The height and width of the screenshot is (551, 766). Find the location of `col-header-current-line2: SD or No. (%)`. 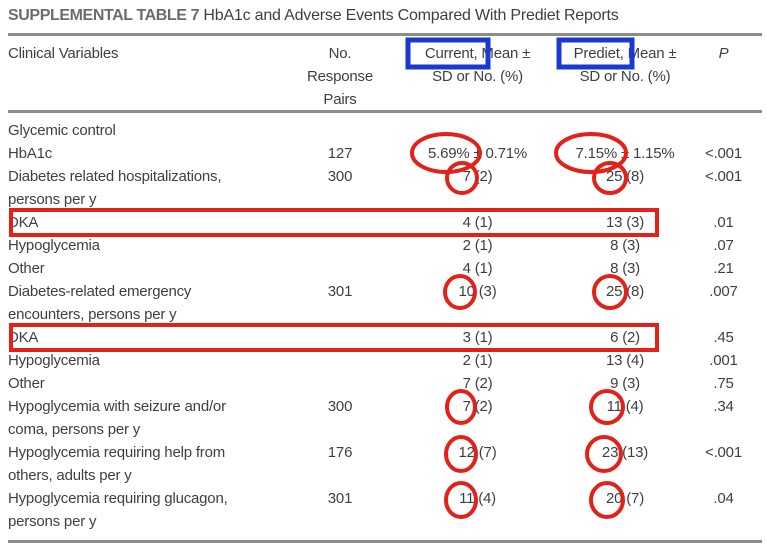

col-header-current-line2: SD or No. (%) is located at coordinates (477, 76).